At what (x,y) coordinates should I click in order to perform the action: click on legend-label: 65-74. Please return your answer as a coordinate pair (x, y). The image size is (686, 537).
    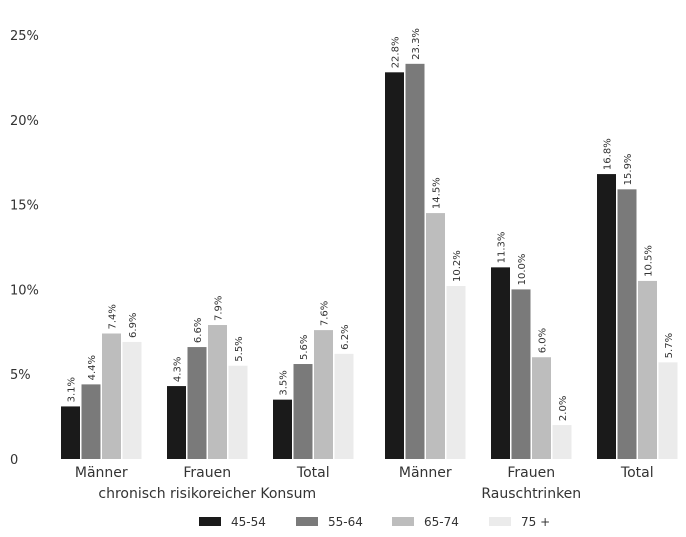
    Looking at the image, I should click on (441, 522).